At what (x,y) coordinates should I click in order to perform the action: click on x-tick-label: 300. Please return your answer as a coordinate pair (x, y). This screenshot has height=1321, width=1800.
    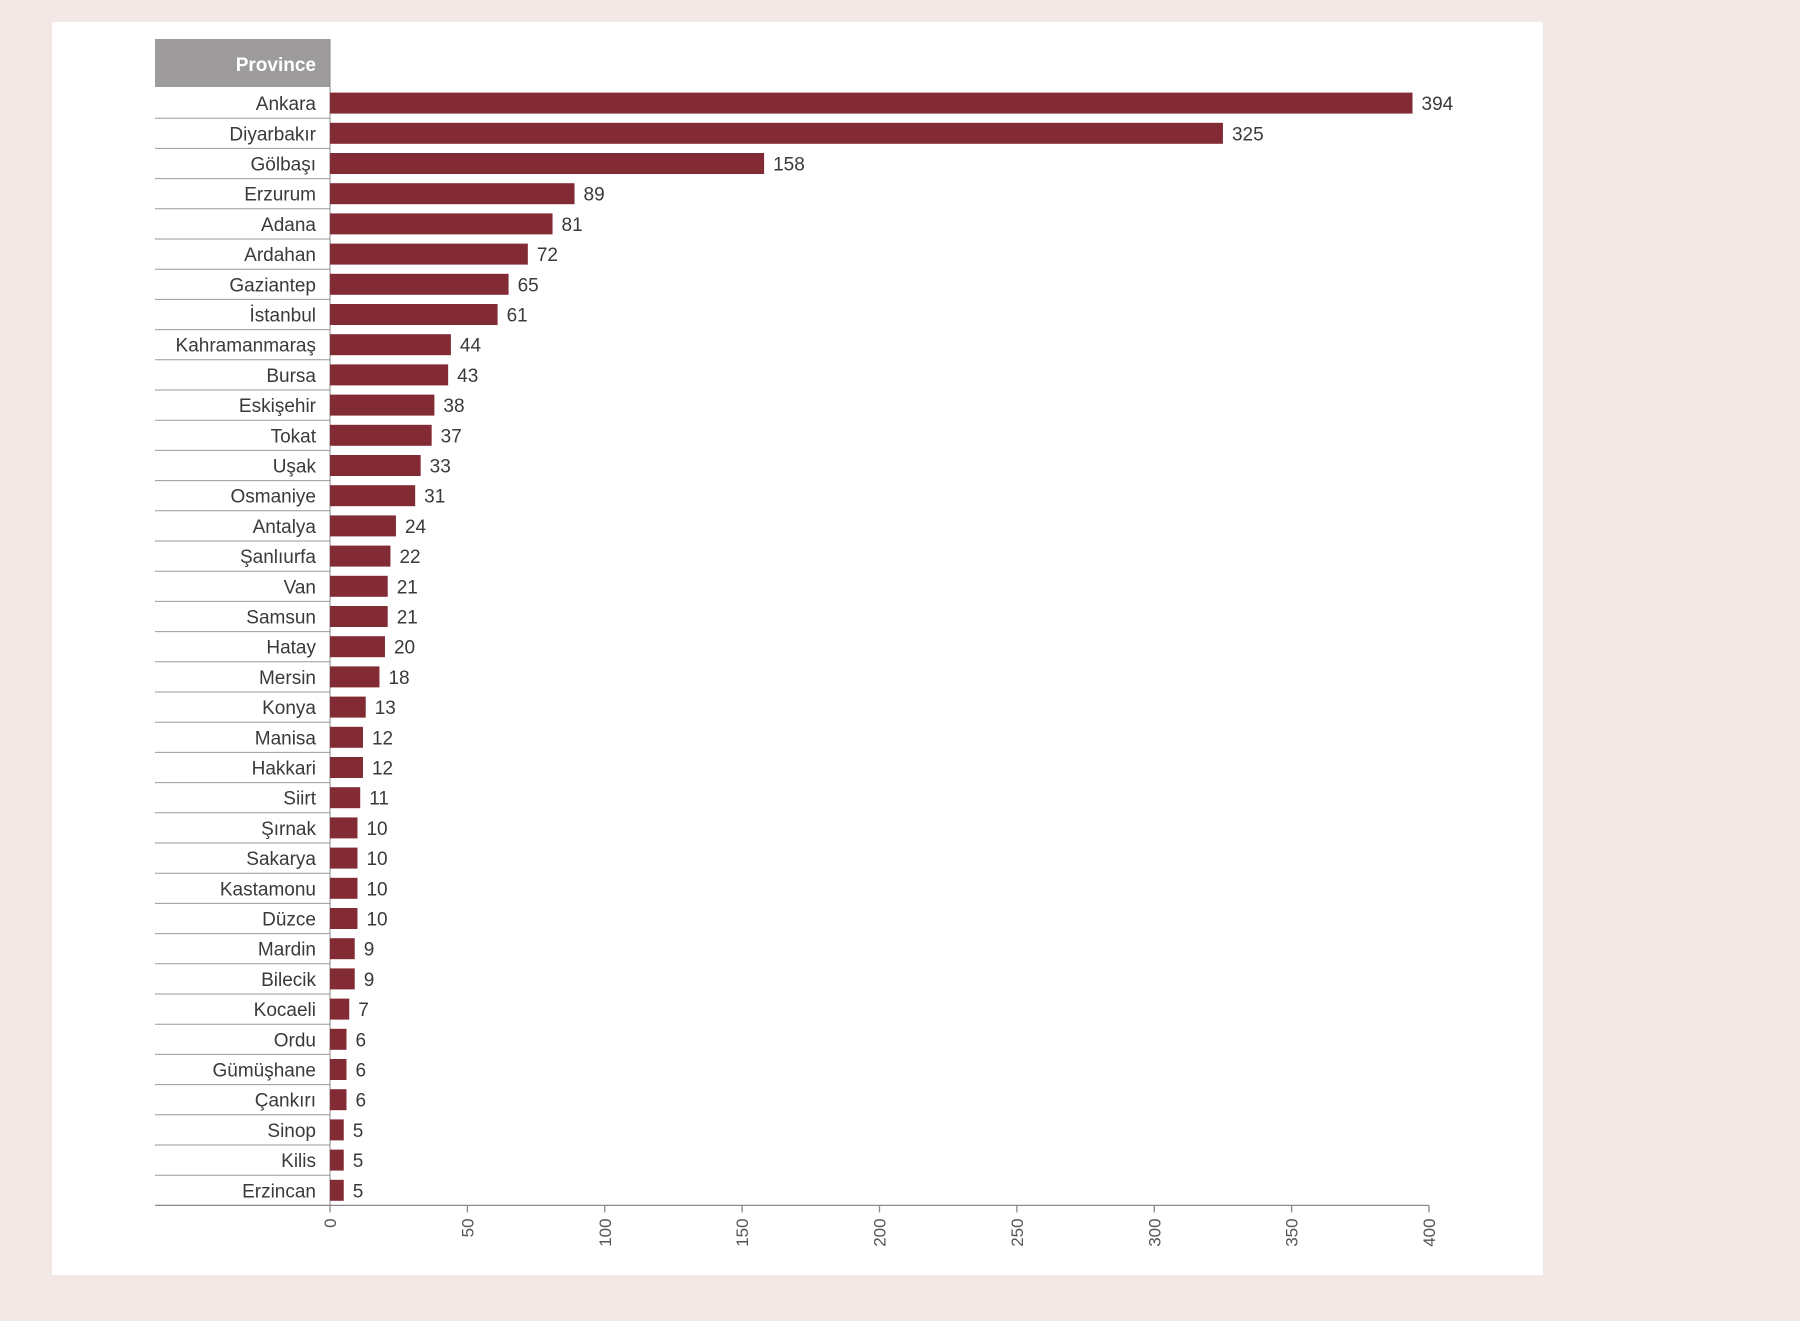
    Looking at the image, I should click on (1154, 1232).